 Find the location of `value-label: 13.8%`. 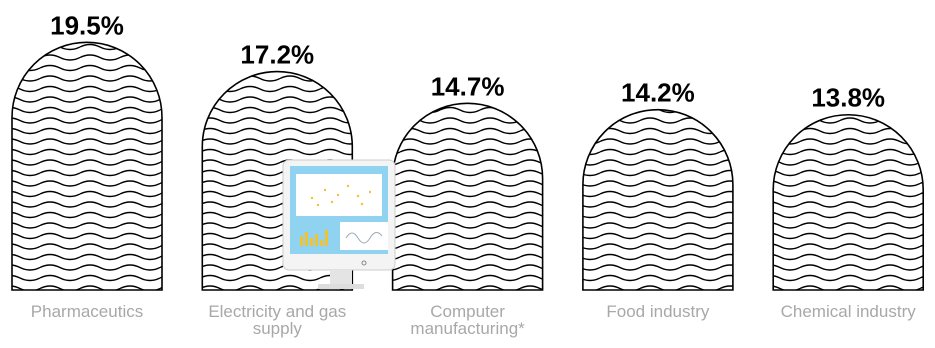

value-label: 13.8% is located at coordinates (848, 98).